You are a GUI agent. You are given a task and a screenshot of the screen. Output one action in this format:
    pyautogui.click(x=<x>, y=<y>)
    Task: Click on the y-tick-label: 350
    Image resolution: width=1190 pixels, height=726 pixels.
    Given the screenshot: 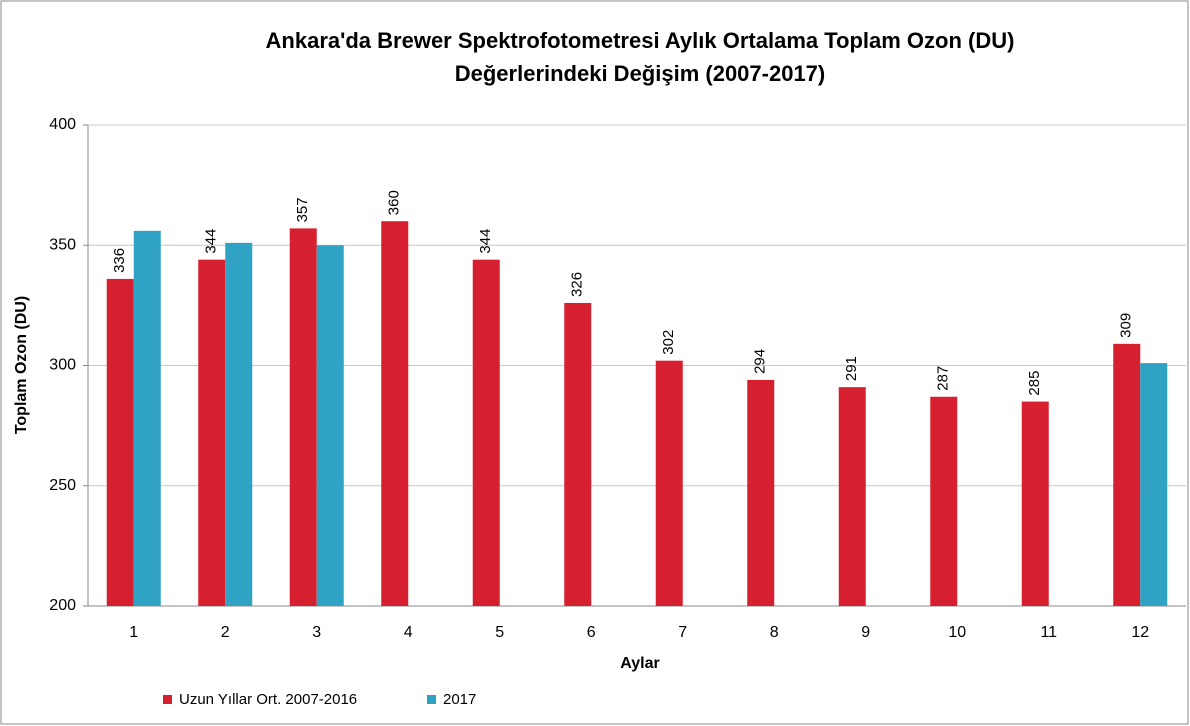 What is the action you would take?
    pyautogui.click(x=62, y=244)
    